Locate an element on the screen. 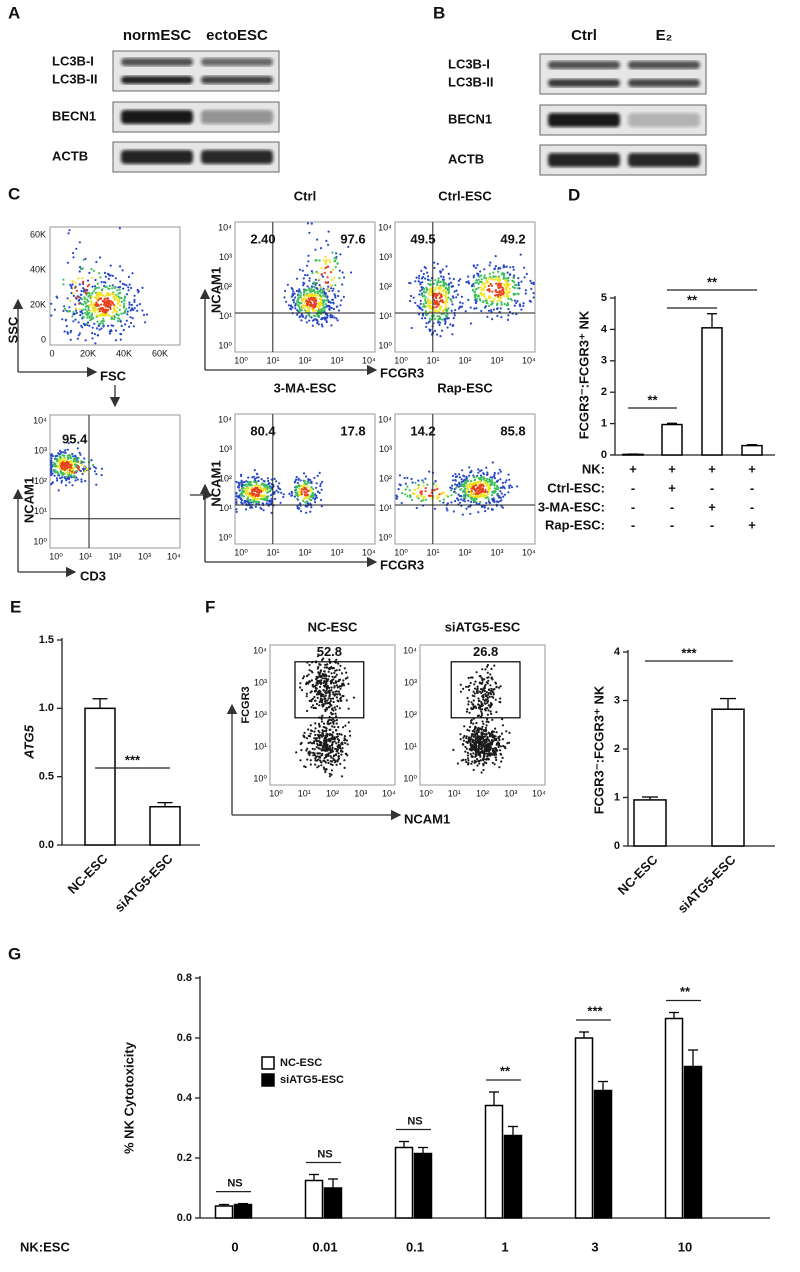 The height and width of the screenshot is (1272, 800). x-tick-label: siATG5-ESC is located at coordinates (143, 883).